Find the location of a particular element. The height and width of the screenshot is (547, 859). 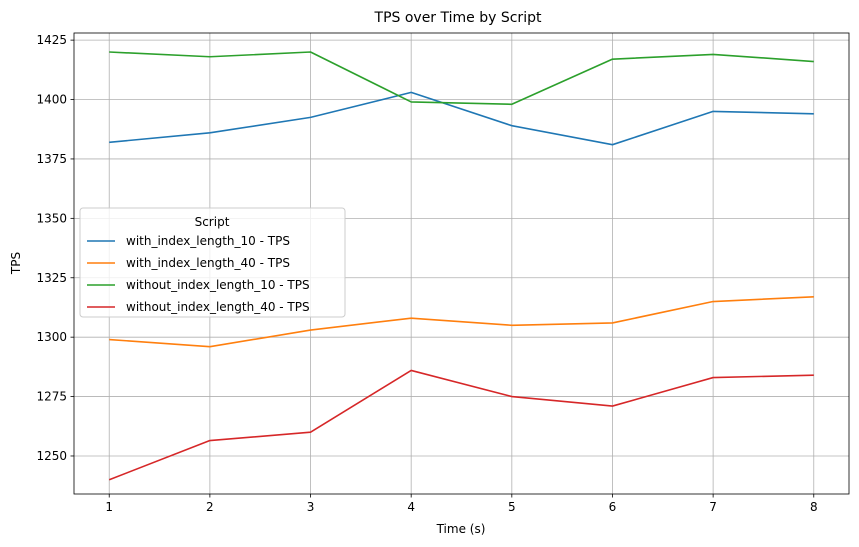

x-axis: 1 2 3 4 5 6 7 8 is located at coordinates (461, 504).